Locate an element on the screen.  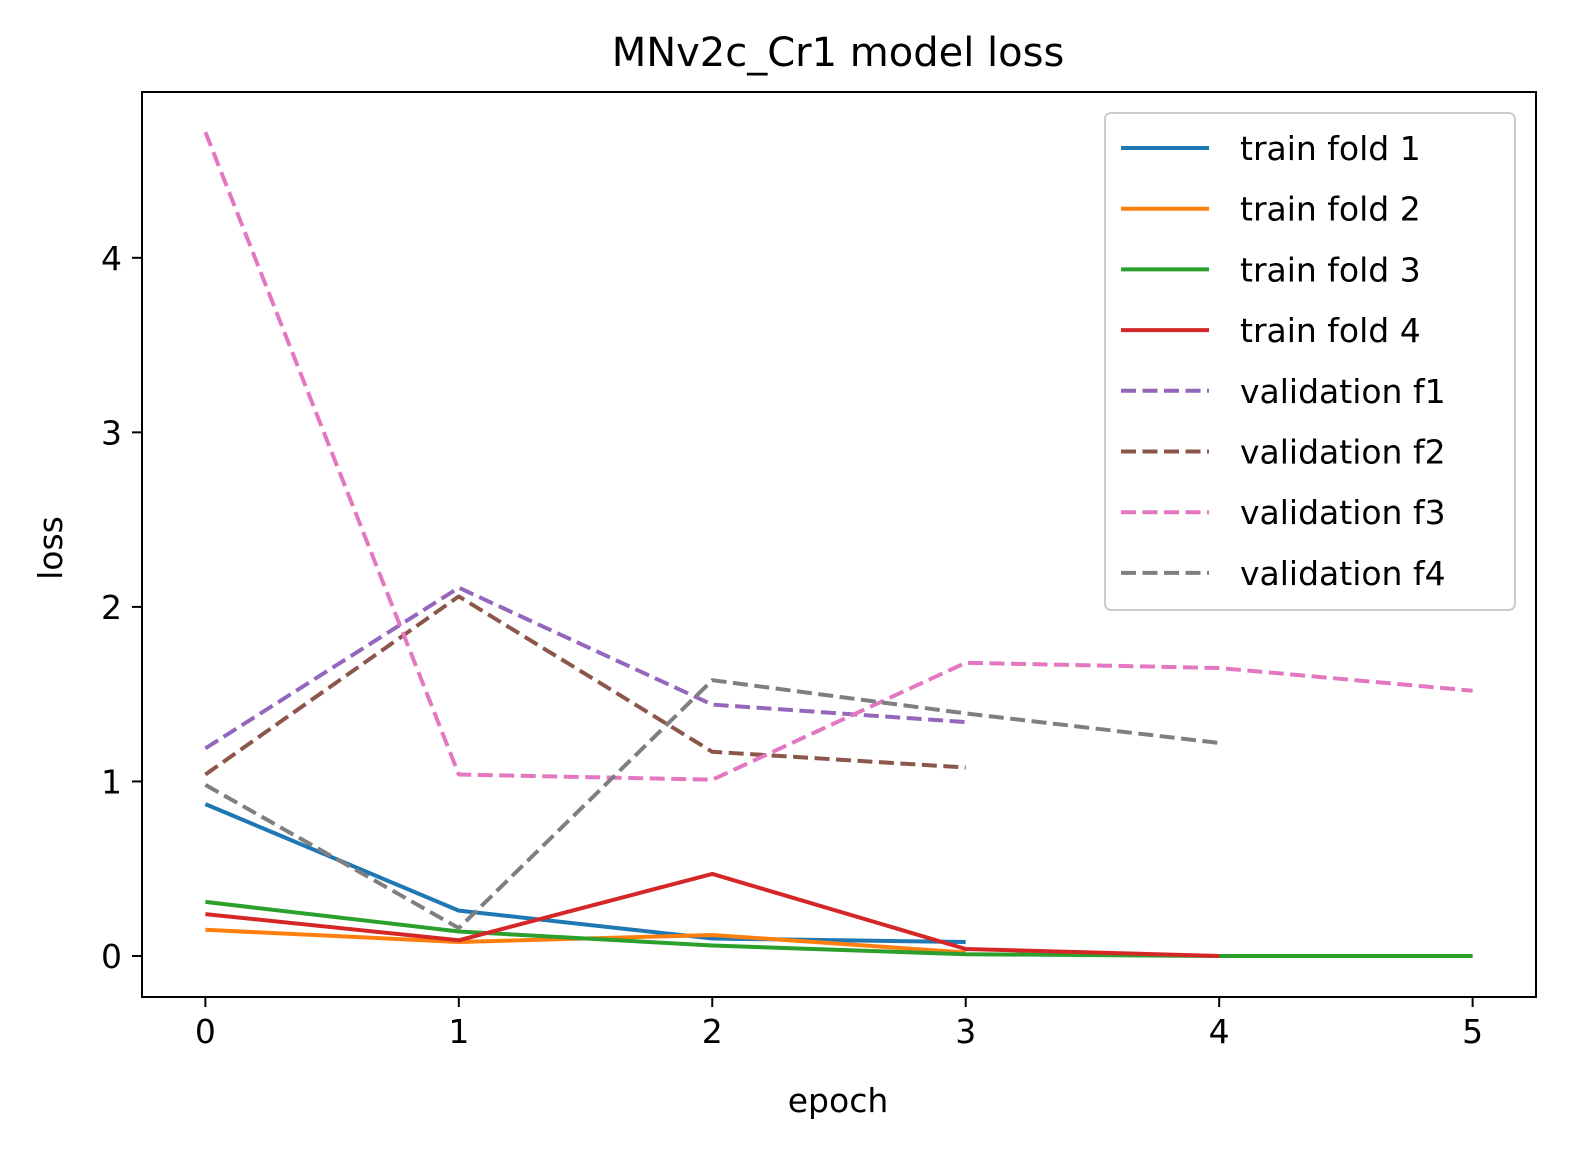
chart-title: MNv2c_Cr1 model loss is located at coordinates (838, 53).